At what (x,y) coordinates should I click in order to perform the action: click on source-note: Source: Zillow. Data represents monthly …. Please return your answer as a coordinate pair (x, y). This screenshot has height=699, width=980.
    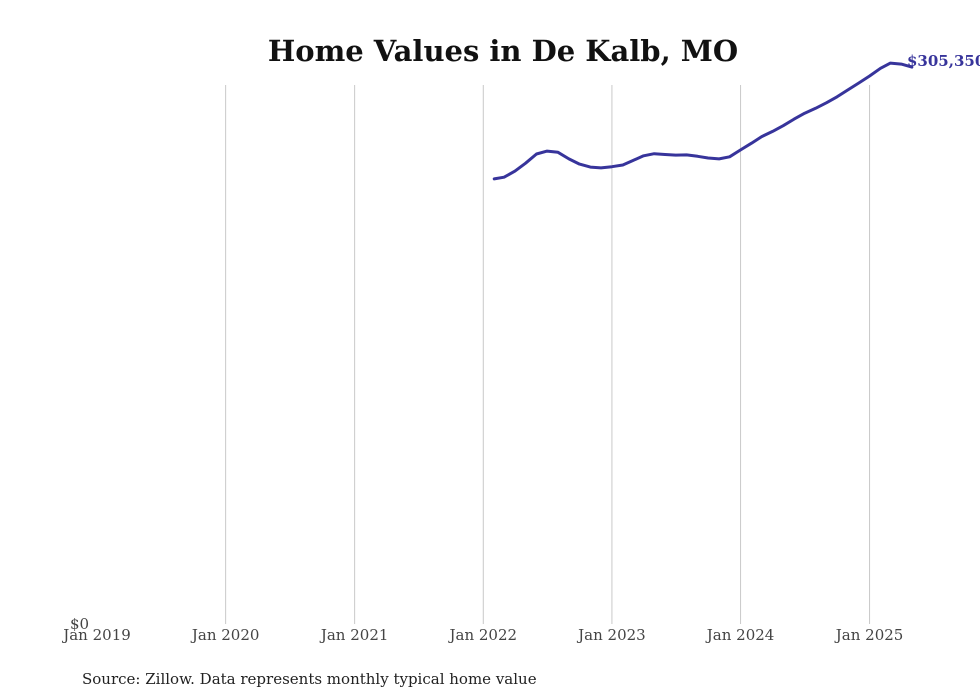
    Looking at the image, I should click on (309, 679).